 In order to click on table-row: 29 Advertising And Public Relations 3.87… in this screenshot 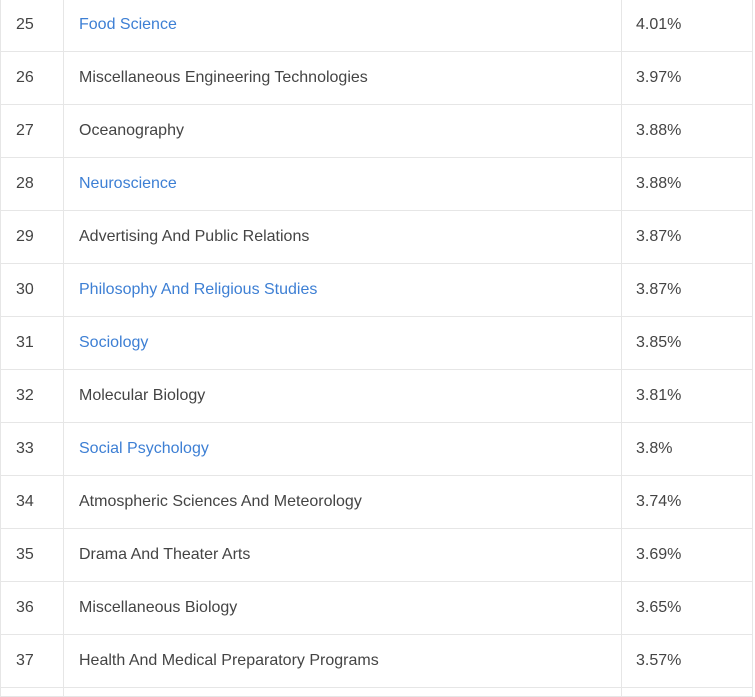, I will do `click(376, 237)`.